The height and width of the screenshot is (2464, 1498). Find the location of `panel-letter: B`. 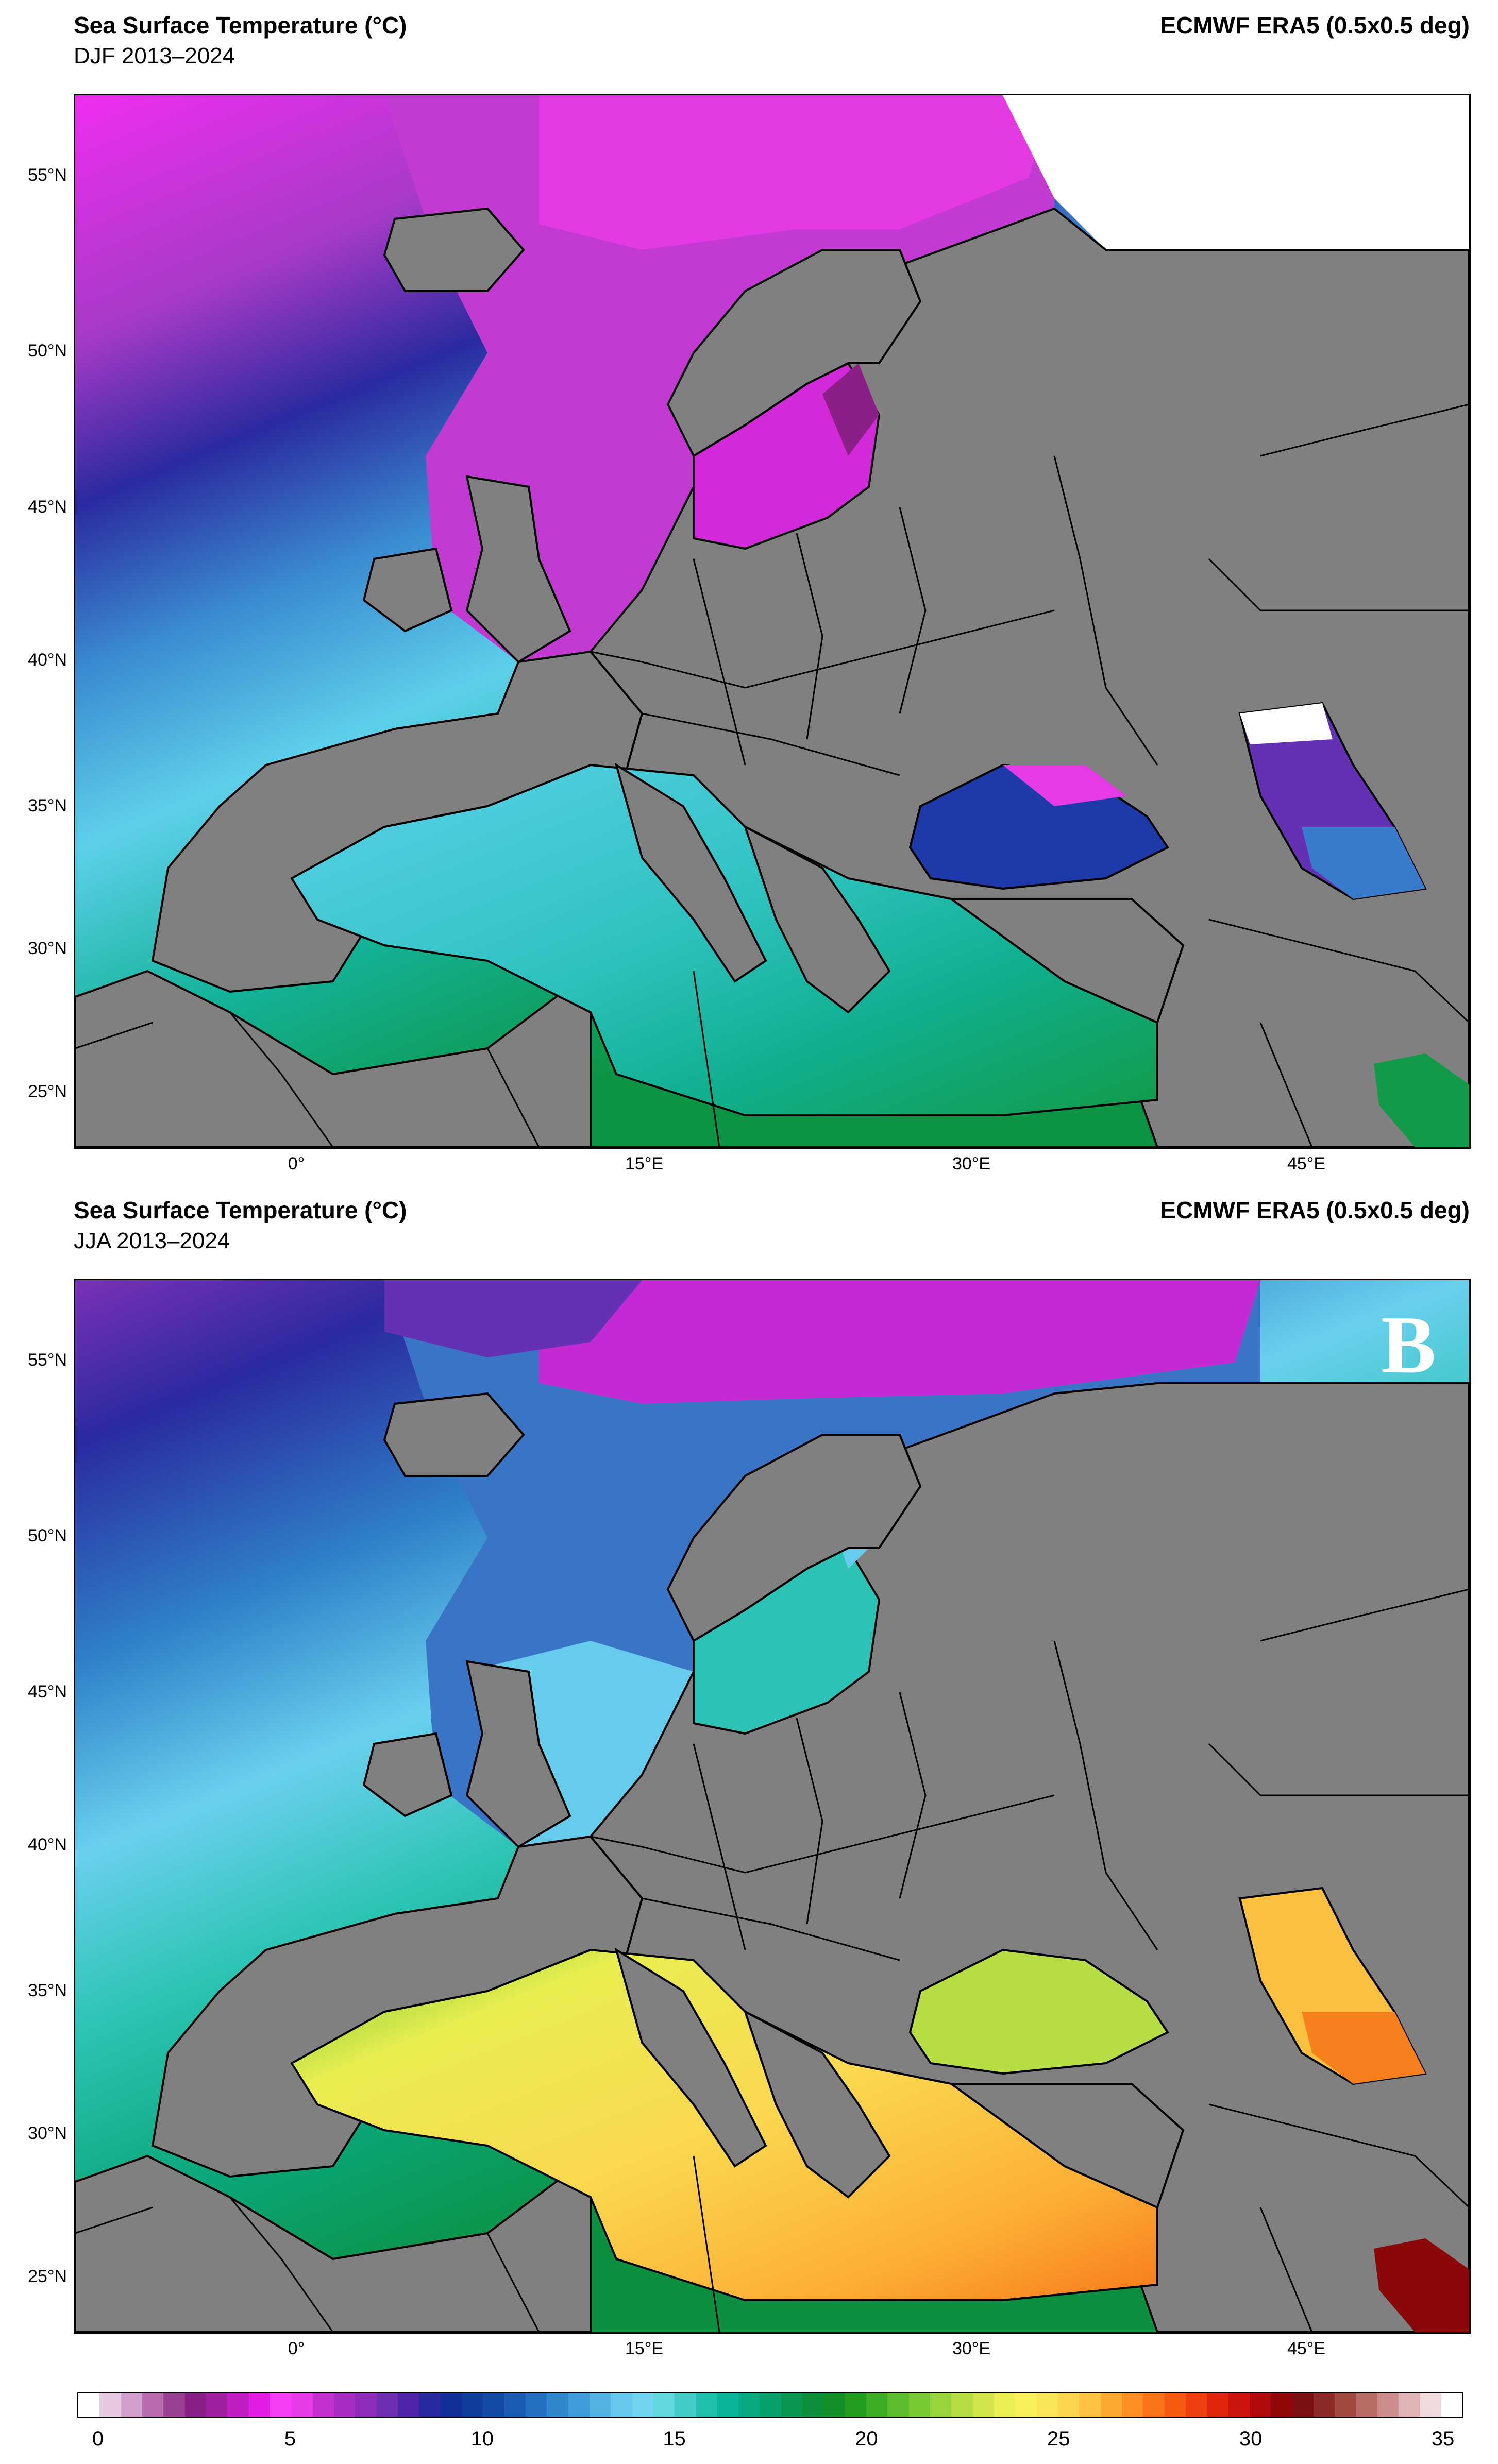

panel-letter: B is located at coordinates (1408, 1344).